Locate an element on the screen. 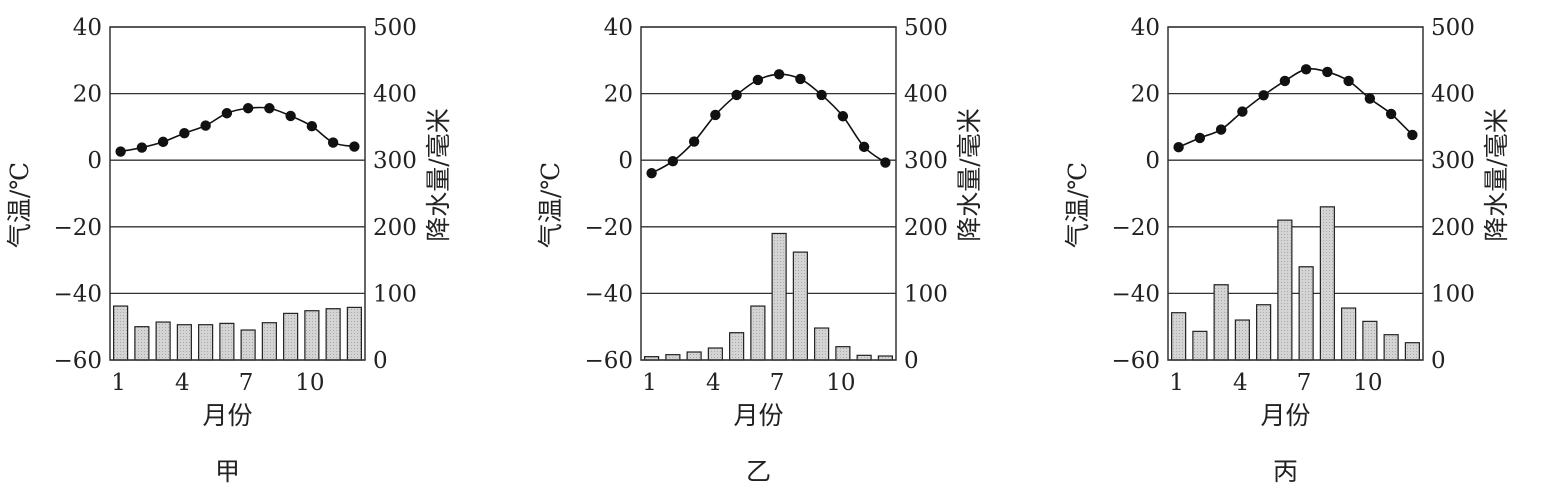 The image size is (1544, 501). y-left-tick-label: −40 is located at coordinates (1135, 294).